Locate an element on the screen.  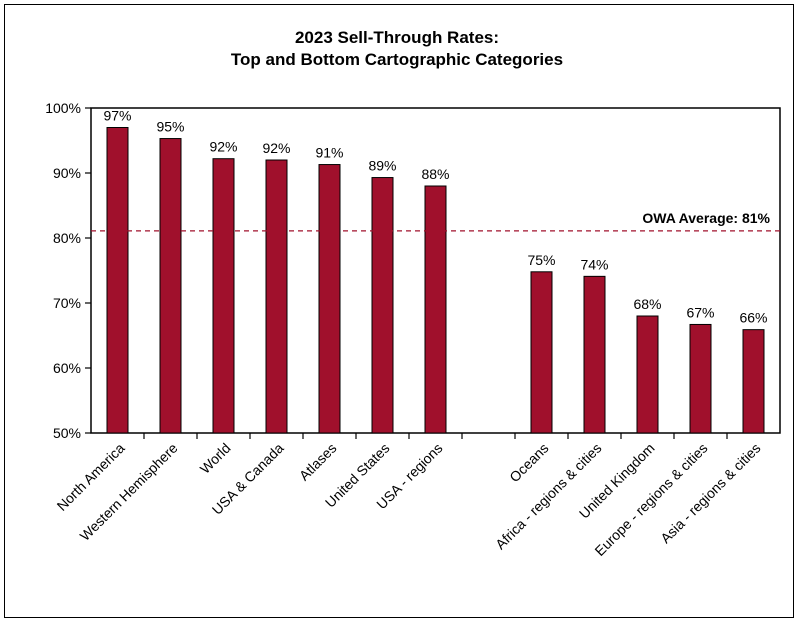
x-category-label: Asia - regions & cities is located at coordinates (710, 493).